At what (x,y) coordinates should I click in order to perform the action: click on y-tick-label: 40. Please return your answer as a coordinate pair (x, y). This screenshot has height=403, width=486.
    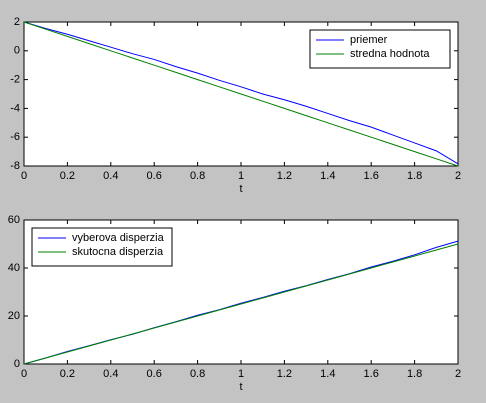
    Looking at the image, I should click on (14, 268).